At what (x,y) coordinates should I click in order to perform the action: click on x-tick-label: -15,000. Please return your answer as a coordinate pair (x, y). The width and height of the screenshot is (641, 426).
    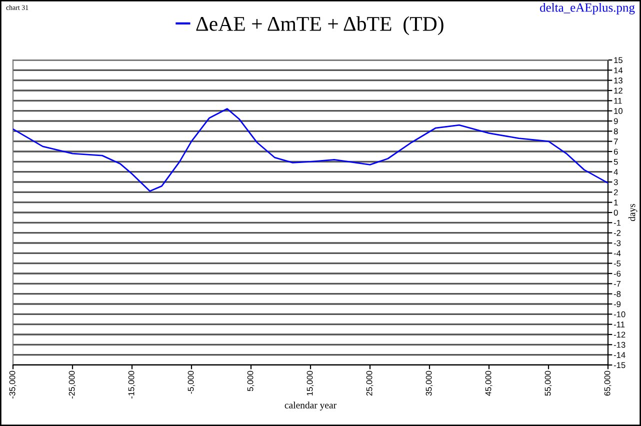
    Looking at the image, I should click on (132, 384).